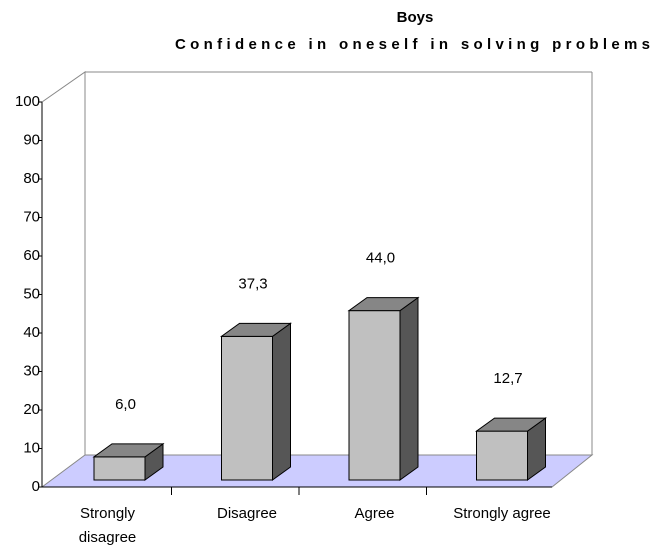 This screenshot has width=652, height=550. Describe the element at coordinates (31, 447) in the screenshot. I see `y-tick-label: 10` at that location.